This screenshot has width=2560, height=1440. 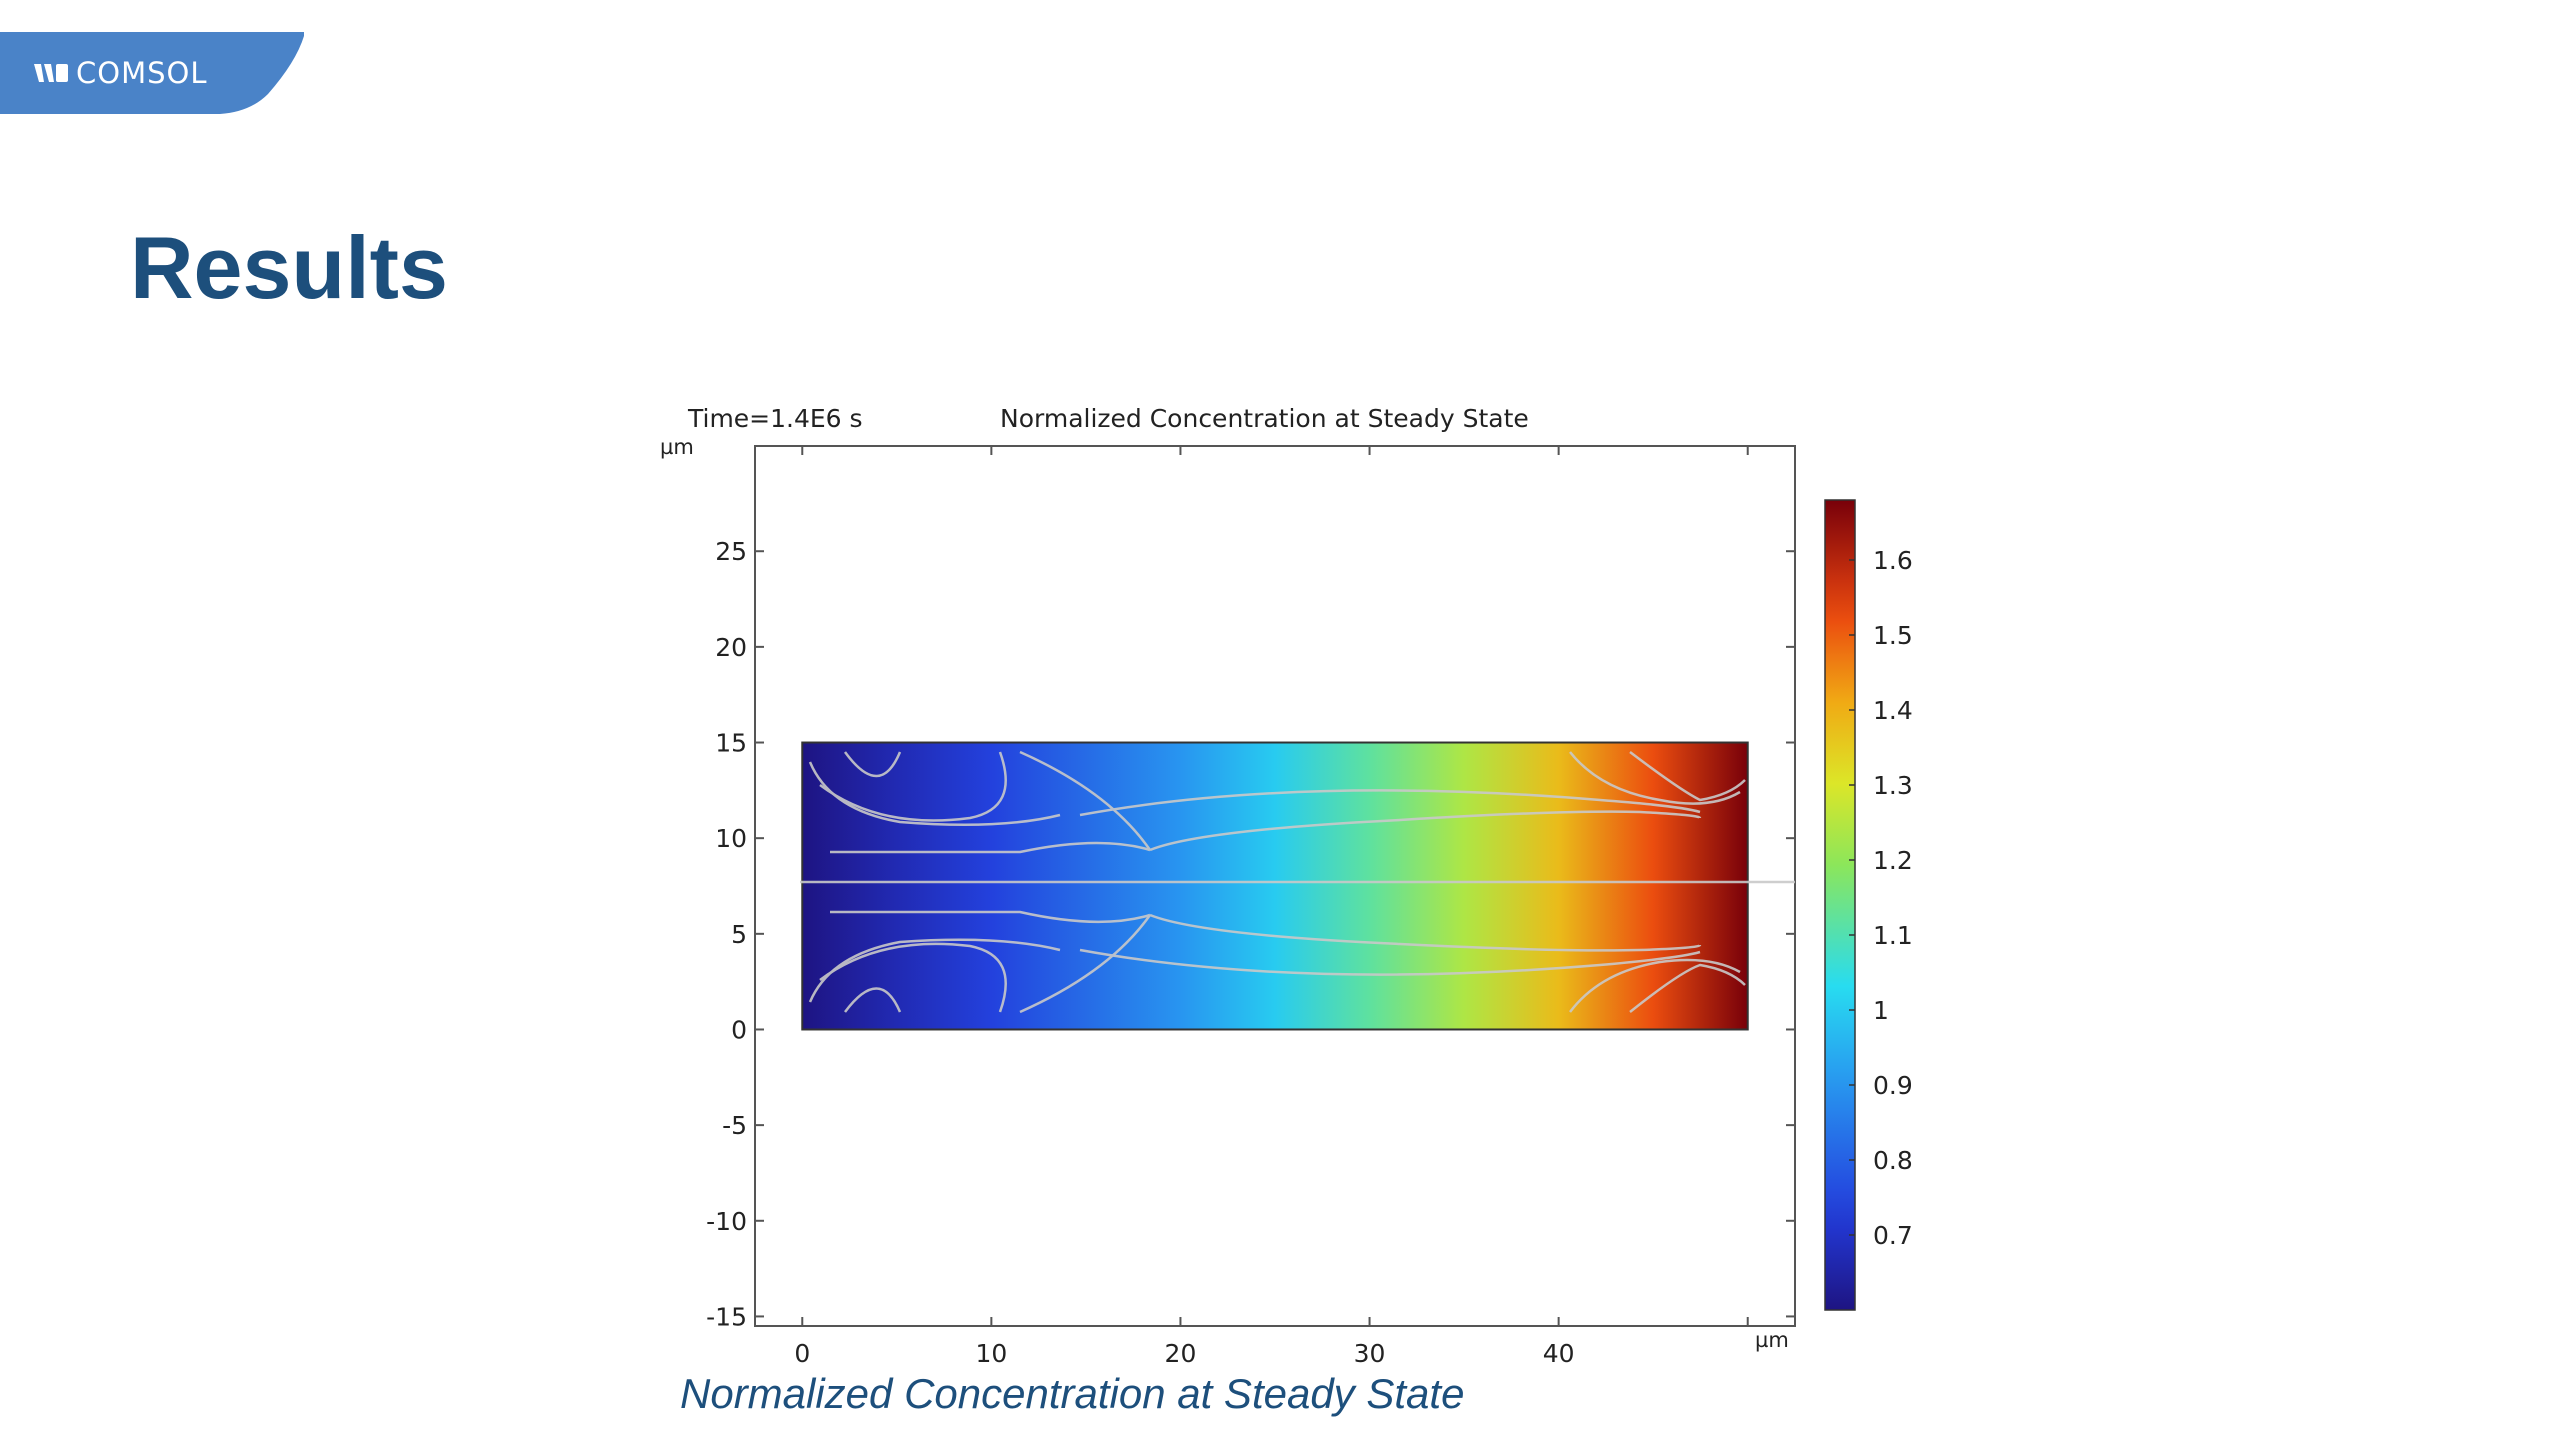 What do you see at coordinates (289, 267) in the screenshot?
I see `slide-title: Results` at bounding box center [289, 267].